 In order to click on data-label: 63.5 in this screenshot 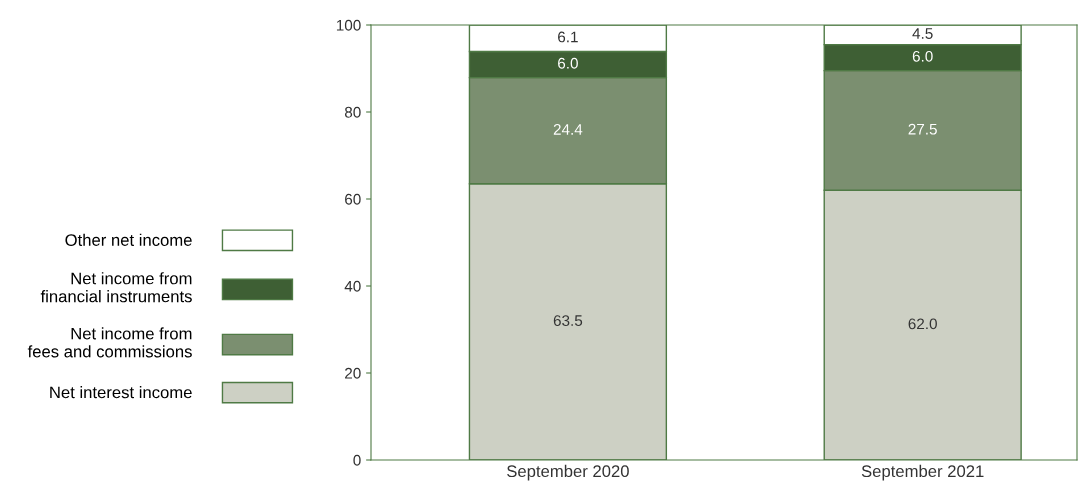, I will do `click(568, 320)`.